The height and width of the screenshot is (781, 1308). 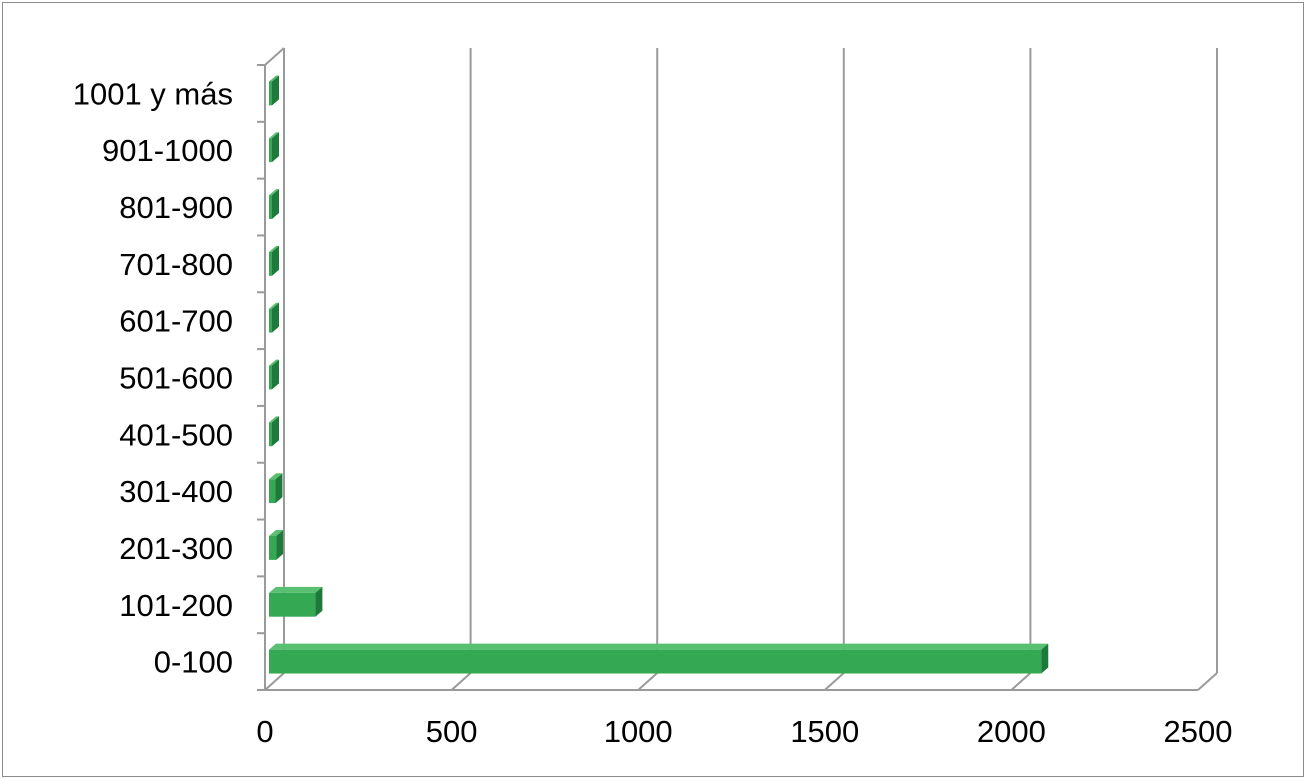 I want to click on y-tick-label: 601-700, so click(x=176, y=321).